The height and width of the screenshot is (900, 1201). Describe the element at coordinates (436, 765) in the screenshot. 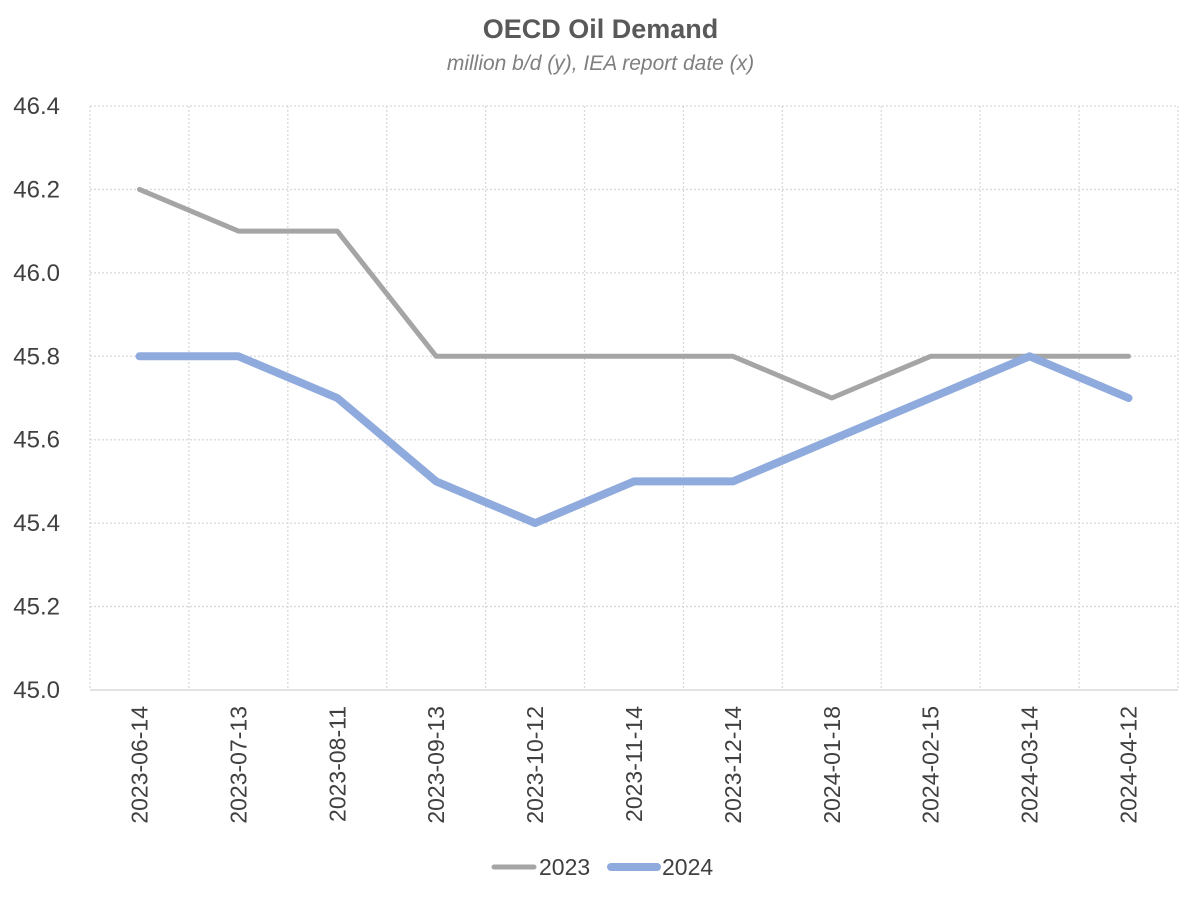

I see `x-tick-label: 2023-09-13` at that location.